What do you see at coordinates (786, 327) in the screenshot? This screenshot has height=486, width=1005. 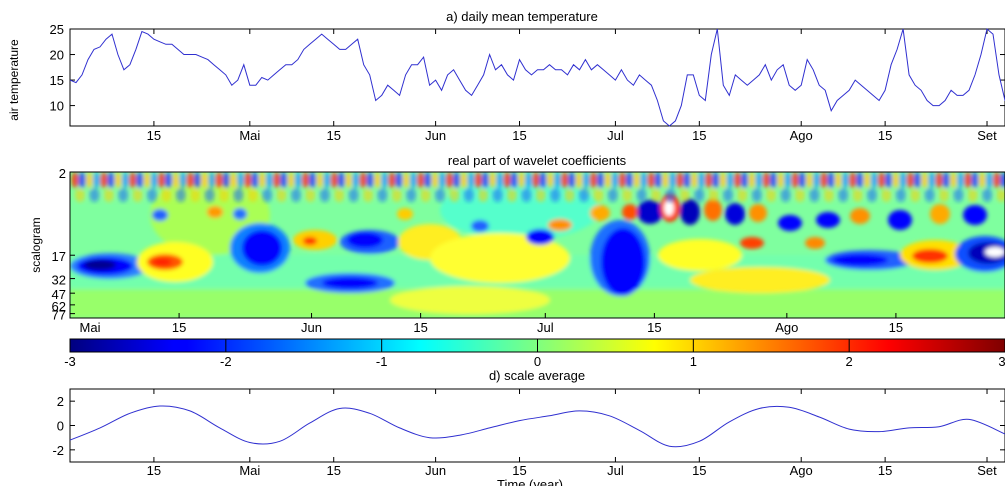 I see `wavelet-x-tick-label: Ago` at bounding box center [786, 327].